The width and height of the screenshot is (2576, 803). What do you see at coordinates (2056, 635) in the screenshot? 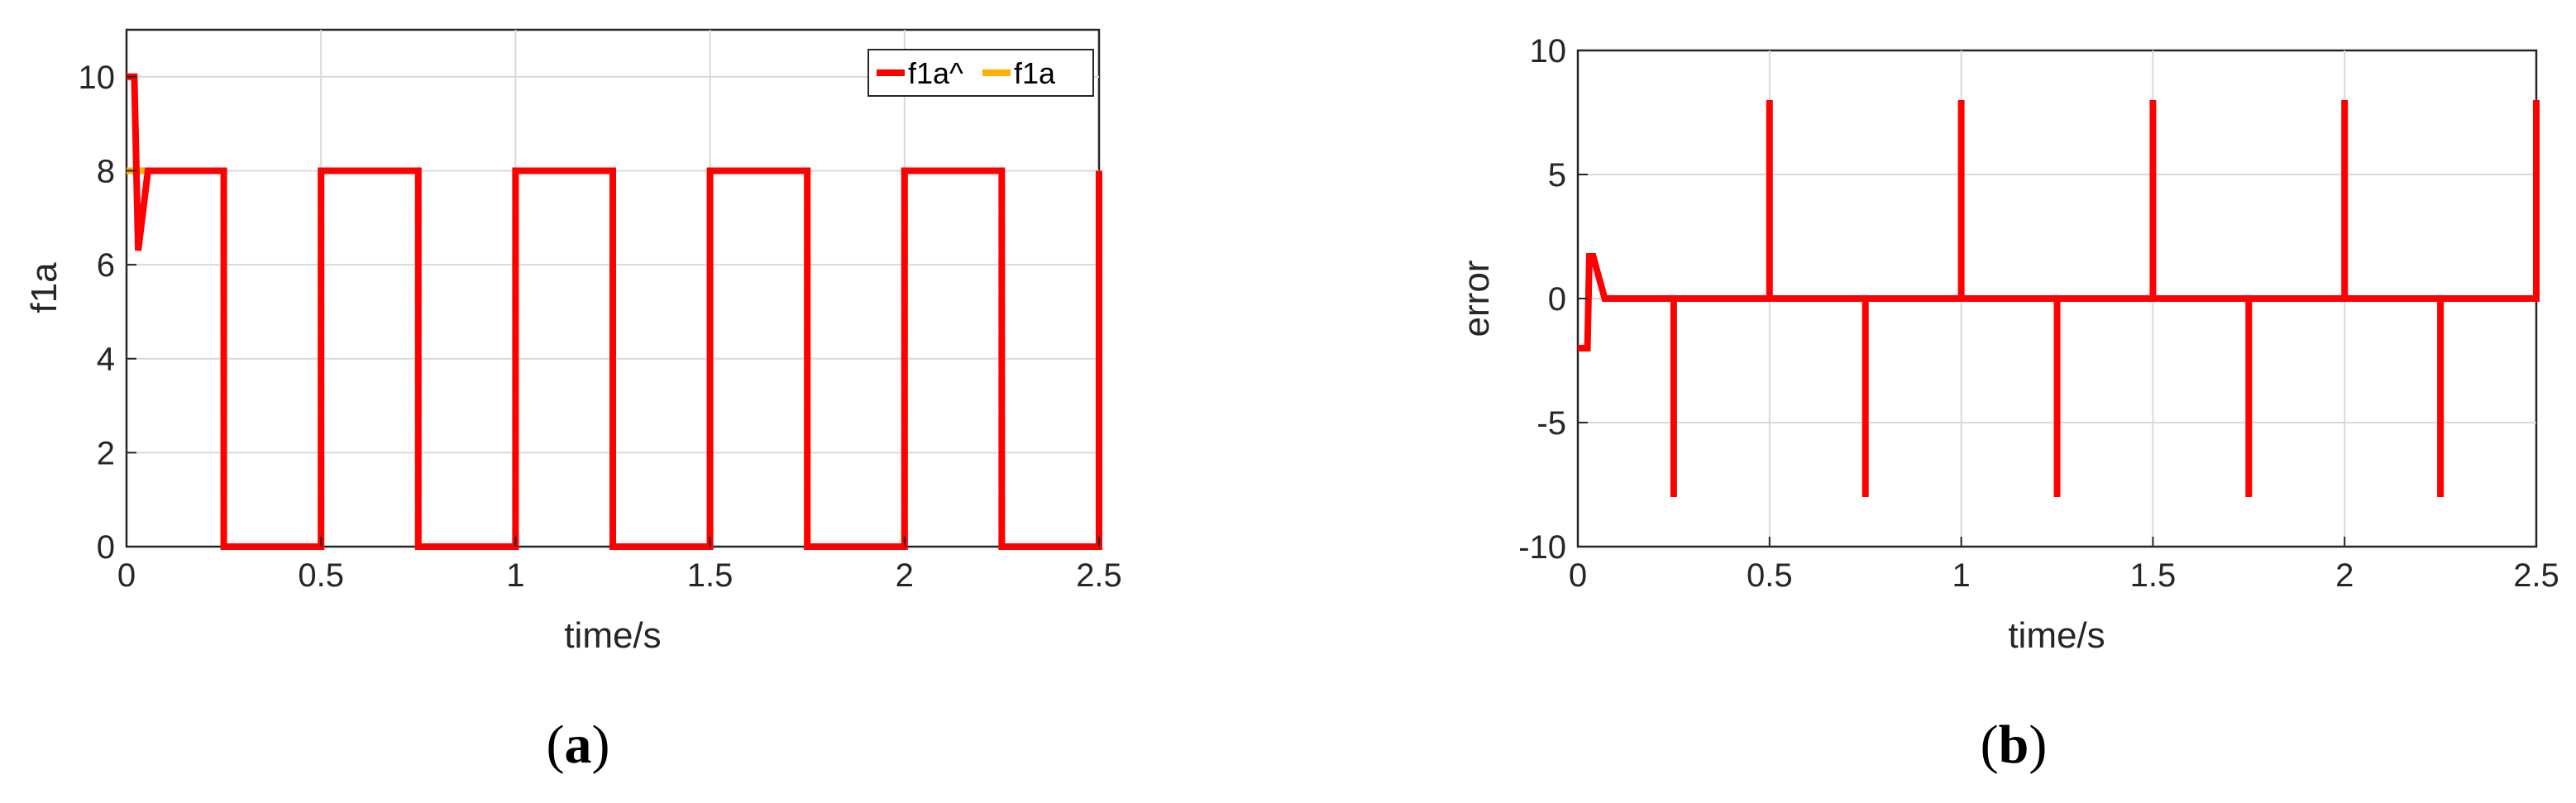
I see `x-axis-label-b: time/s` at bounding box center [2056, 635].